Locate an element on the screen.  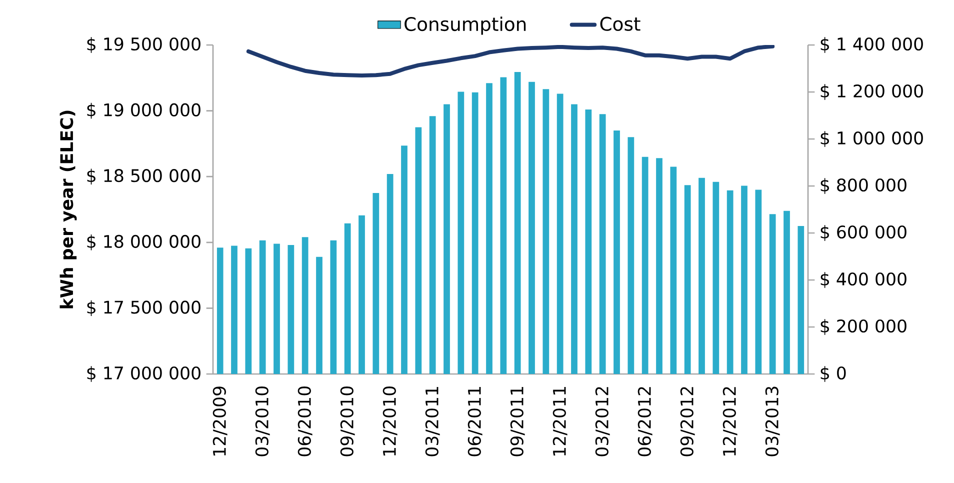
x-tick-label: 12/2010 is located at coordinates (390, 421).